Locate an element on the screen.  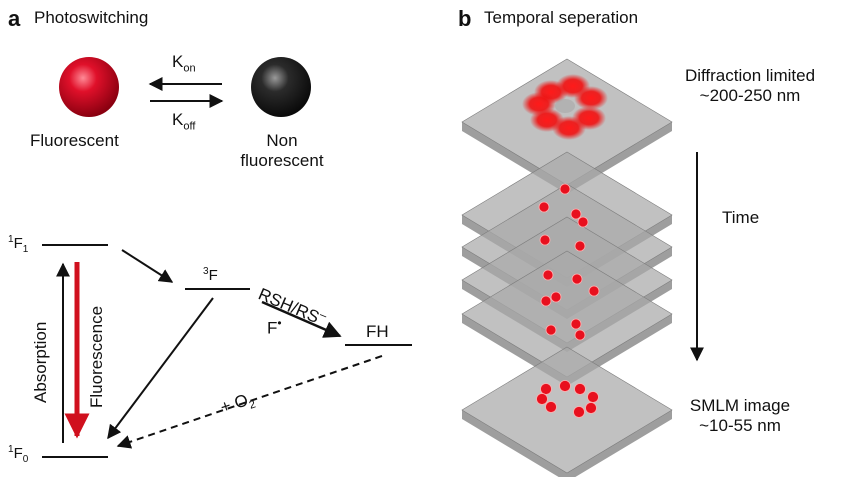
absorption-label: Absorption is located at coordinates (40, 362).